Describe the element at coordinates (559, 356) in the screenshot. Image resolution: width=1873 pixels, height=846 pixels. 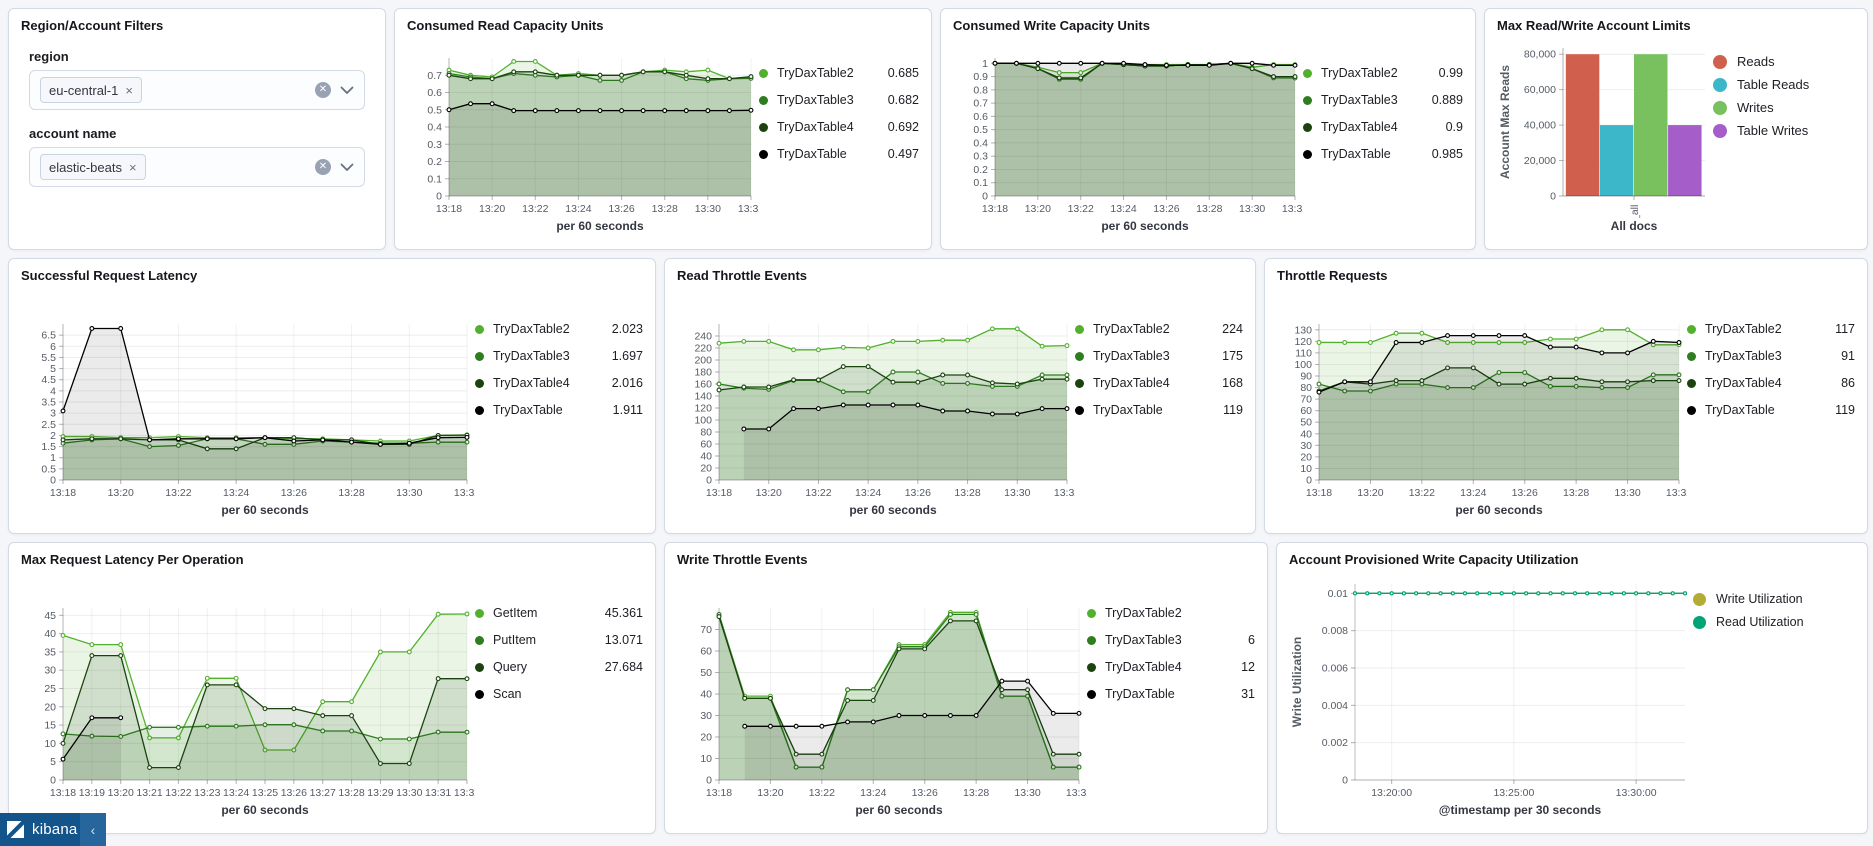
I see `legend-item: TryDaxTable3 1.697` at that location.